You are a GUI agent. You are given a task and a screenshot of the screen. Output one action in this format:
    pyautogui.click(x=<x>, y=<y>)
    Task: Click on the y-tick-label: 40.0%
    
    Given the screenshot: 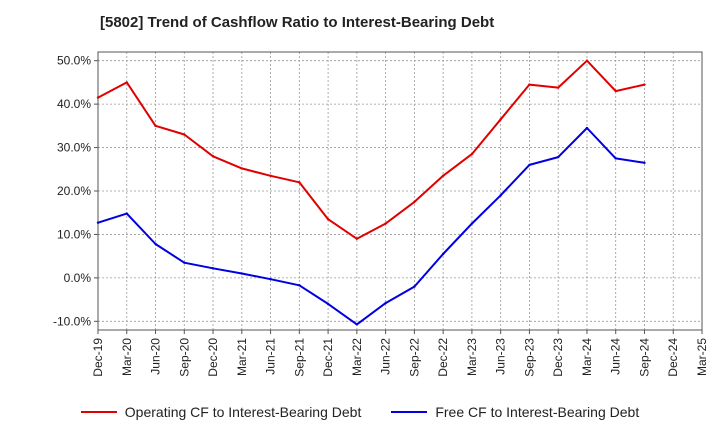 What is the action you would take?
    pyautogui.click(x=74, y=104)
    